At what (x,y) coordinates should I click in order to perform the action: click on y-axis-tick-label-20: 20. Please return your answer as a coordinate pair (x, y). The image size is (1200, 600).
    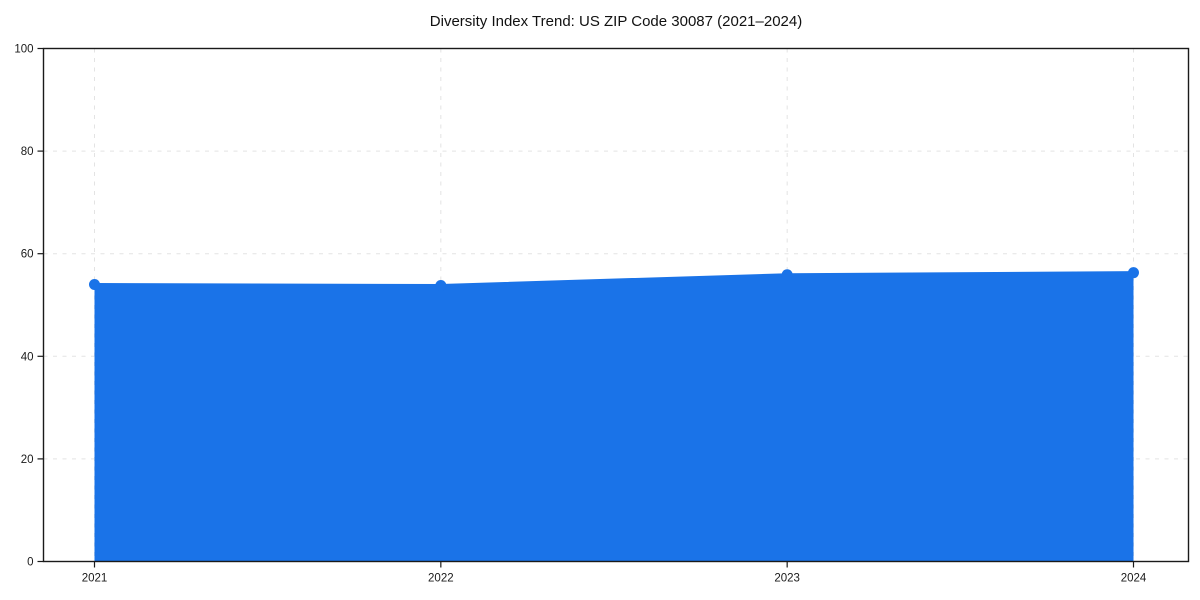
    Looking at the image, I should click on (27, 460).